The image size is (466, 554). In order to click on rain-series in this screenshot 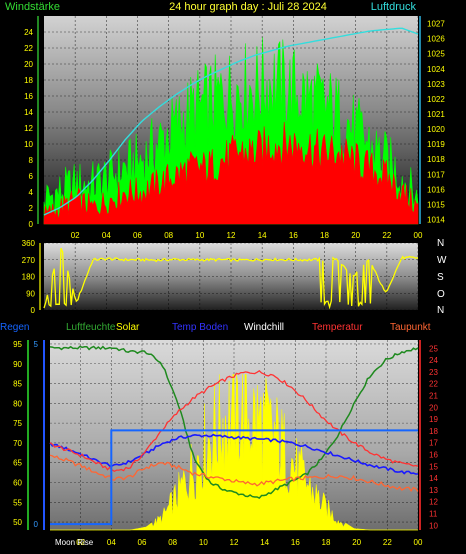, I will do `click(234, 477)`.